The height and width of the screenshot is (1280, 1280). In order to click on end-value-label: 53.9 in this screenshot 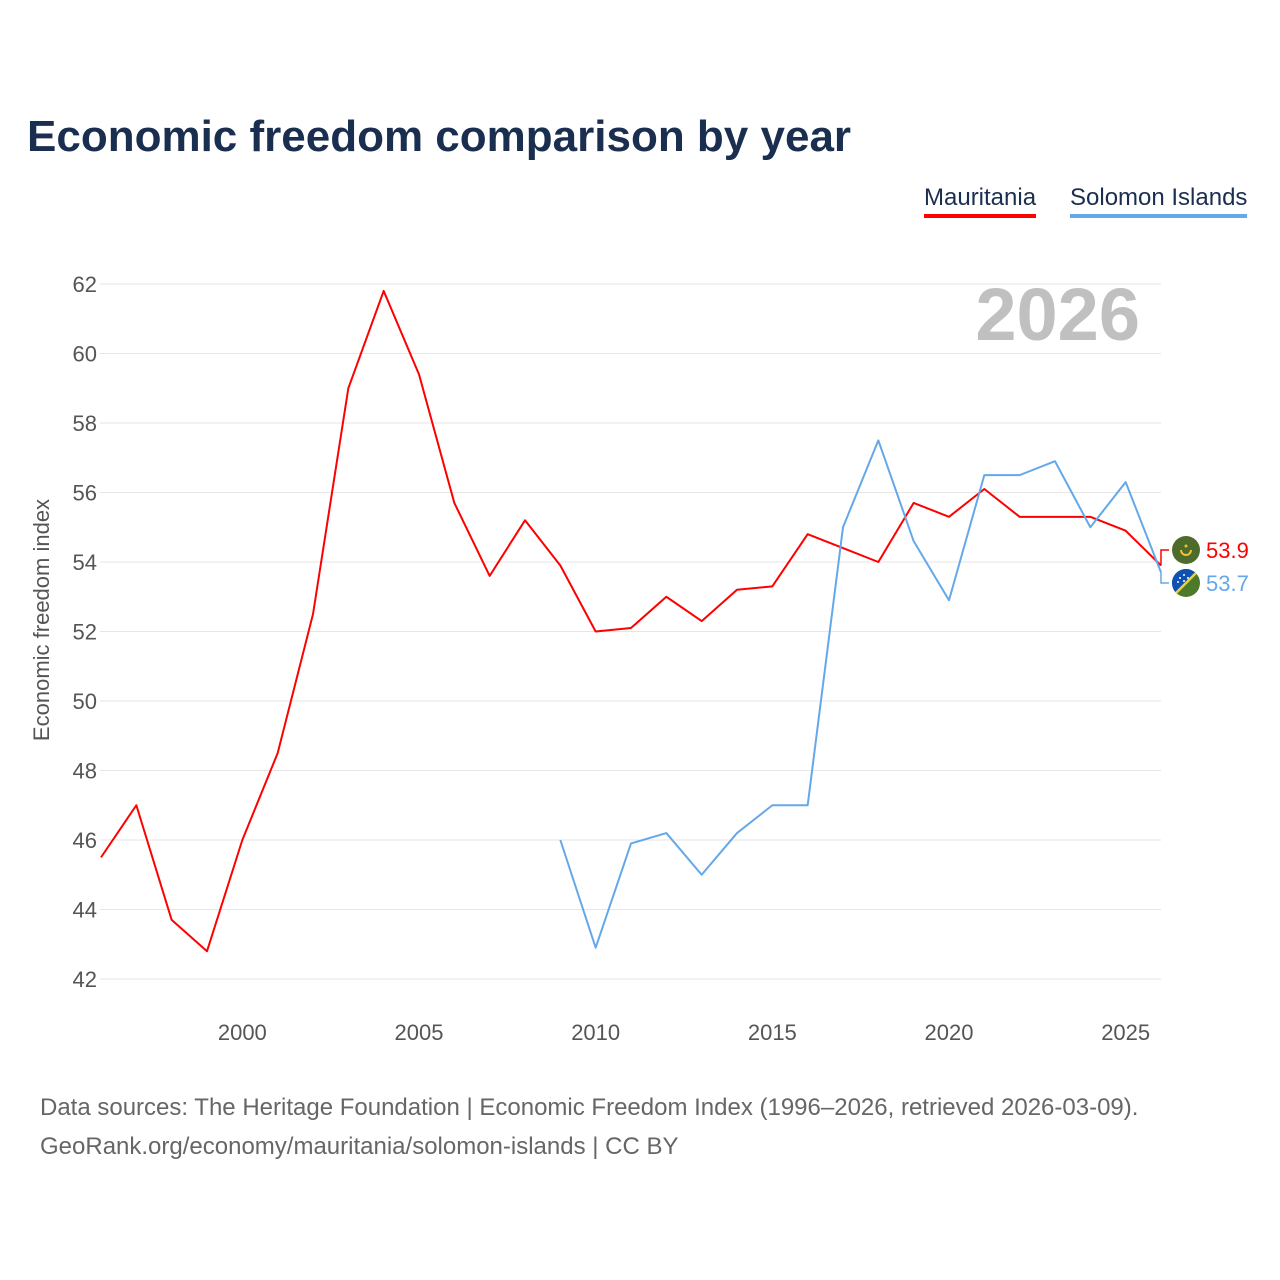, I will do `click(1227, 550)`.